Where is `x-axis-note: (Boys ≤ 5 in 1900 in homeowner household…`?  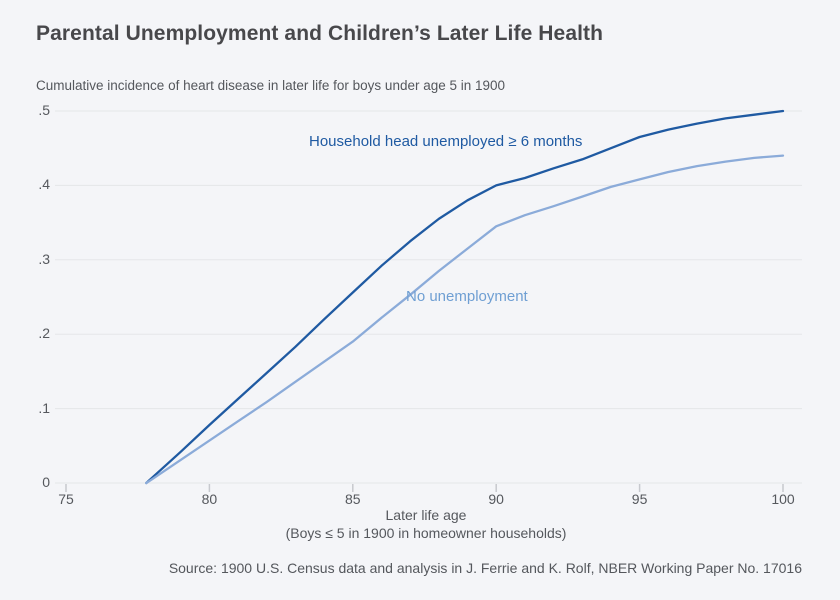 x-axis-note: (Boys ≤ 5 in 1900 in homeowner household… is located at coordinates (426, 533).